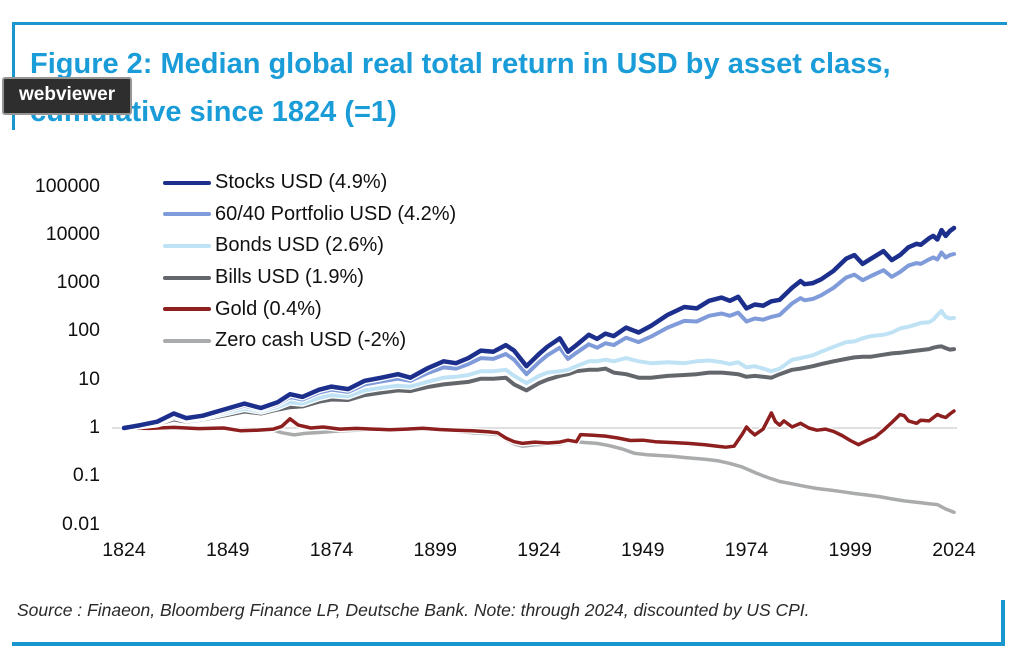  What do you see at coordinates (850, 550) in the screenshot?
I see `x-tick-label: 1999` at bounding box center [850, 550].